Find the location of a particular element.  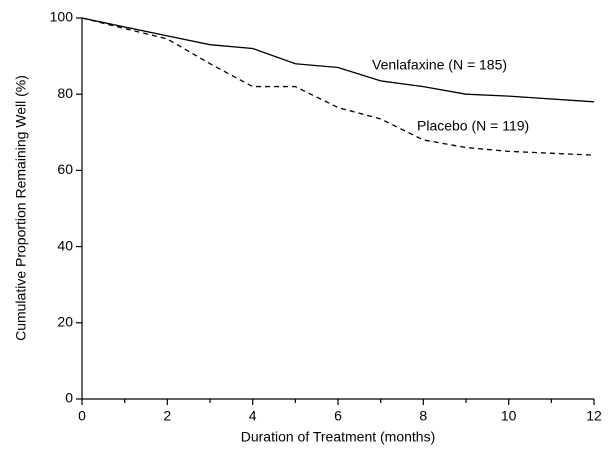

y-tick-label: 20 is located at coordinates (65, 322).